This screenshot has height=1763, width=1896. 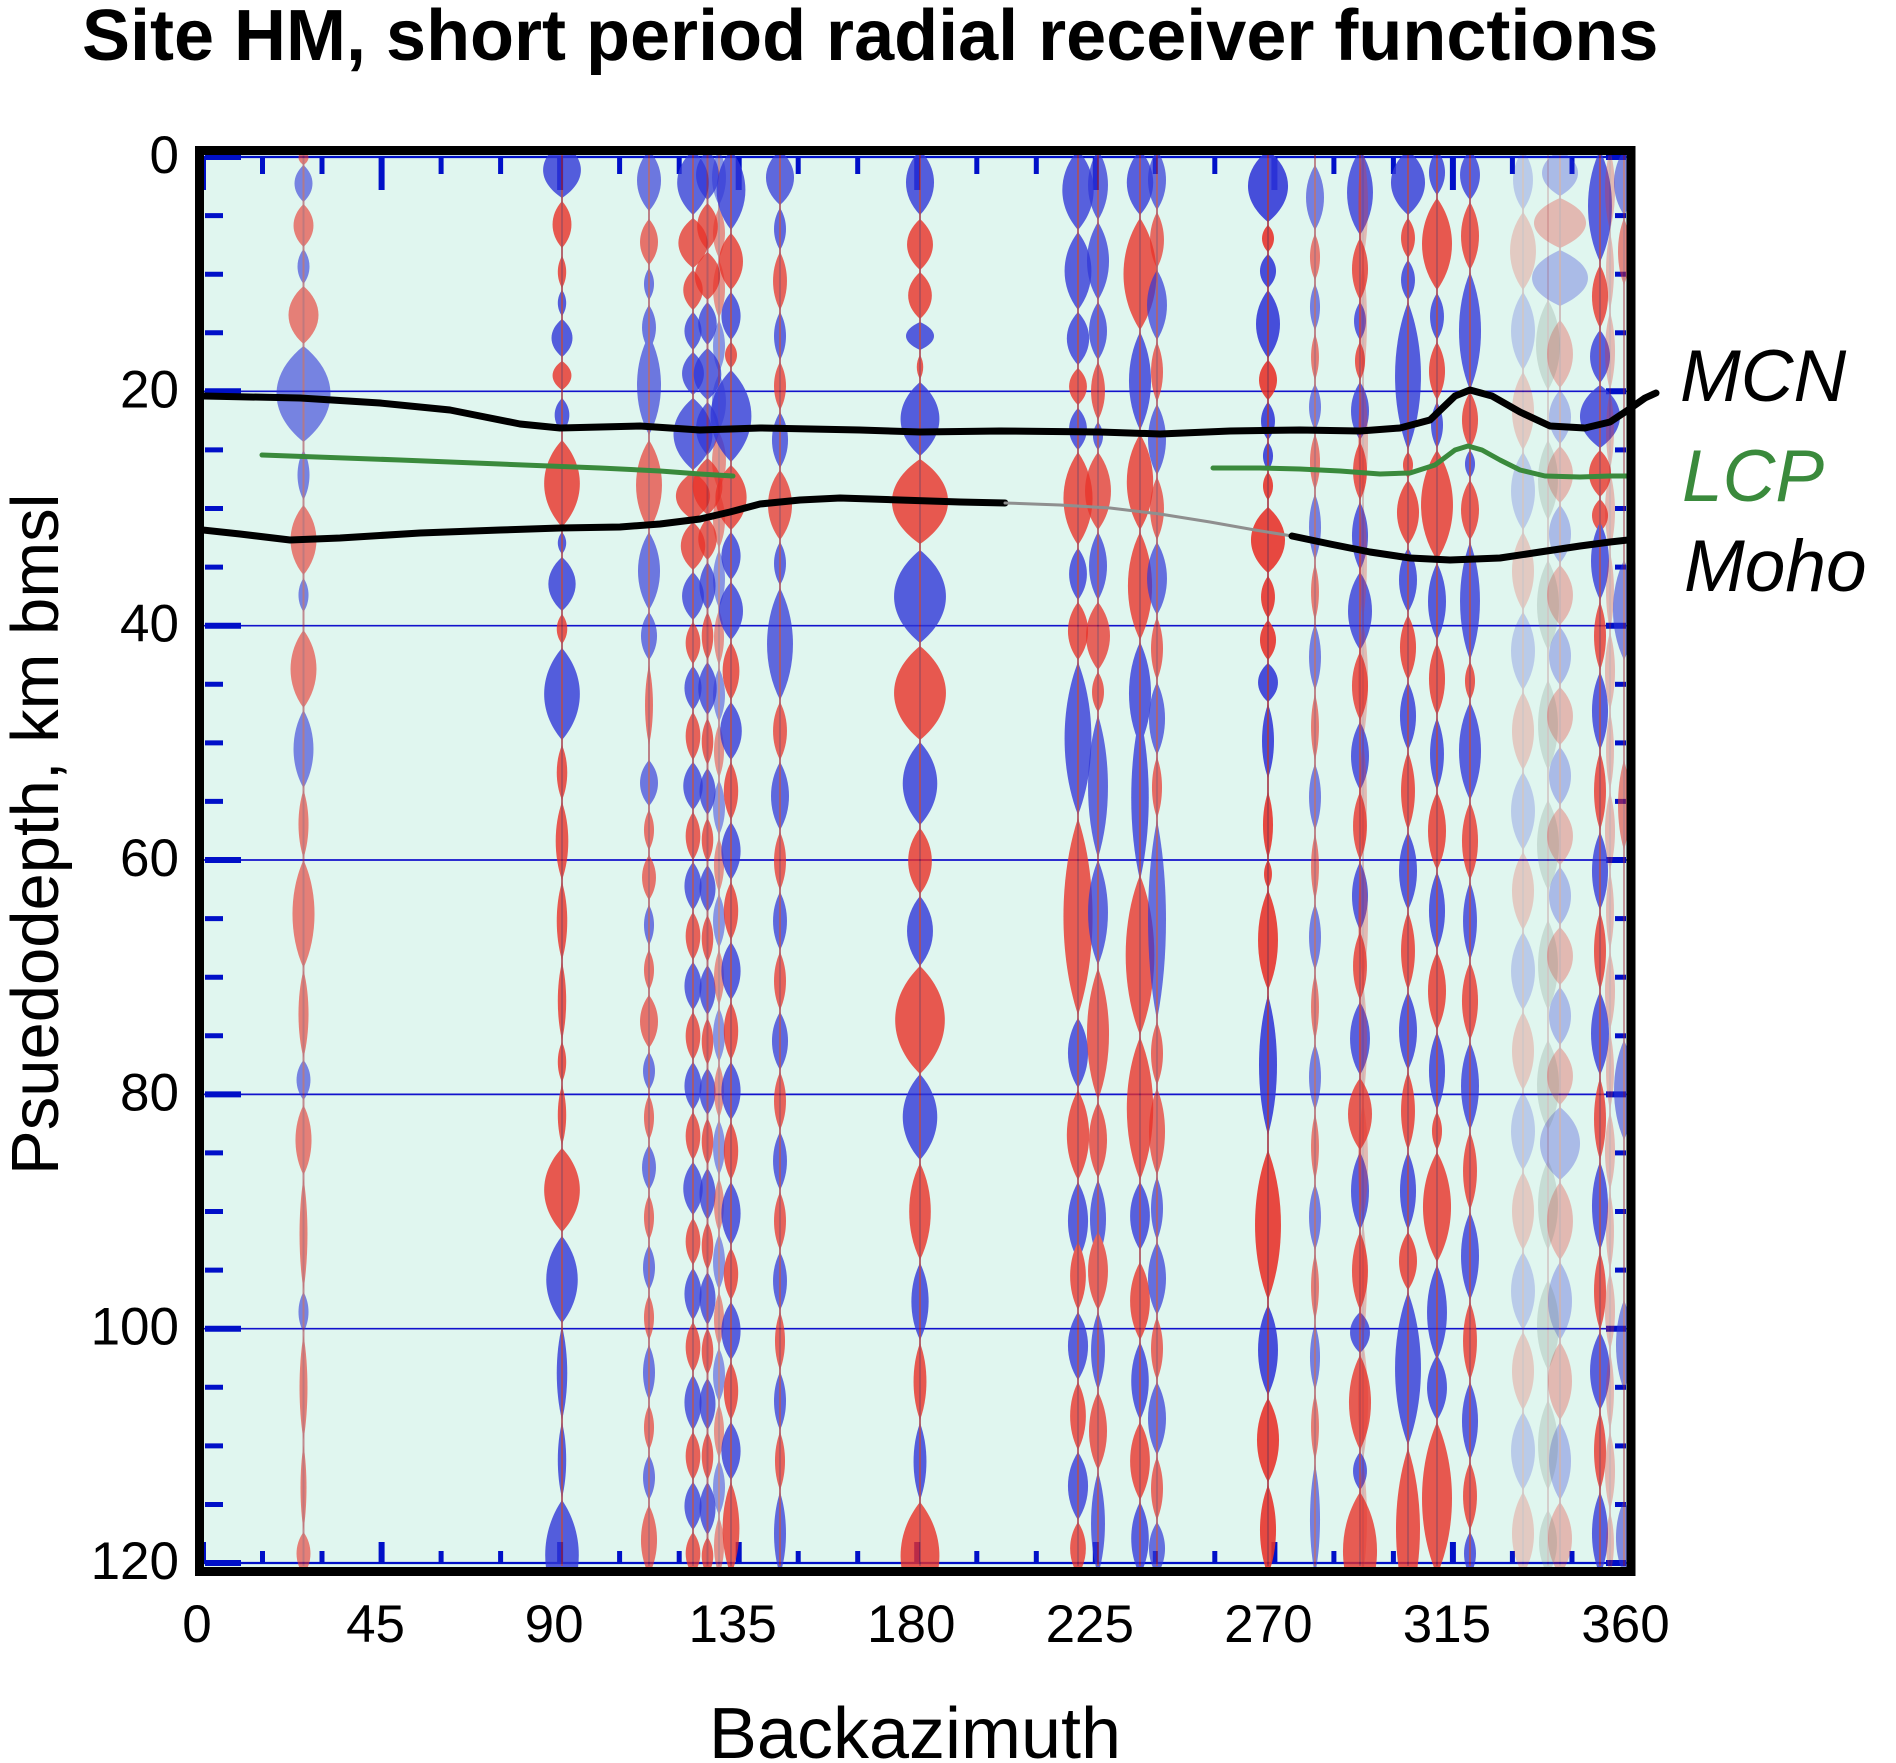 I want to click on svg-text: LCP, so click(x=1753, y=476).